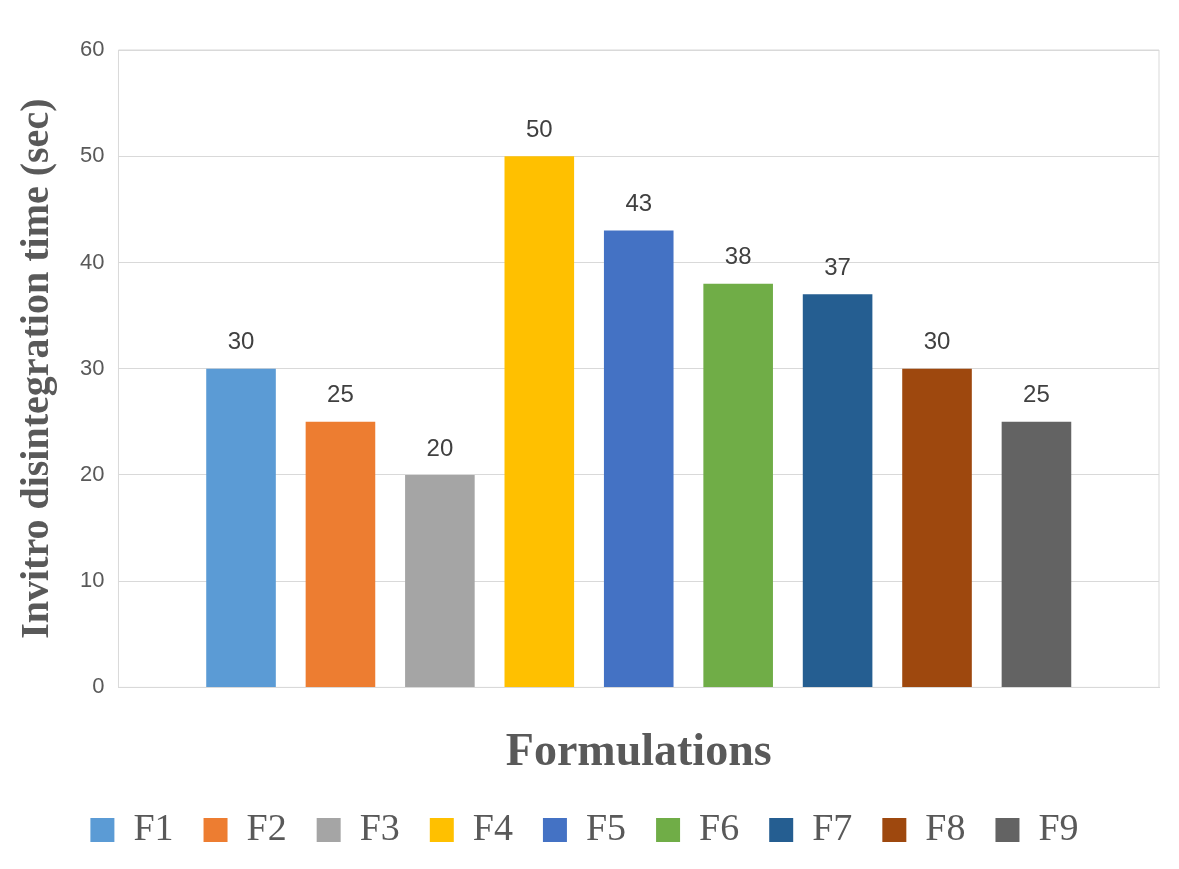 The image size is (1179, 869). Describe the element at coordinates (719, 826) in the screenshot. I see `legend-label: F6` at that location.